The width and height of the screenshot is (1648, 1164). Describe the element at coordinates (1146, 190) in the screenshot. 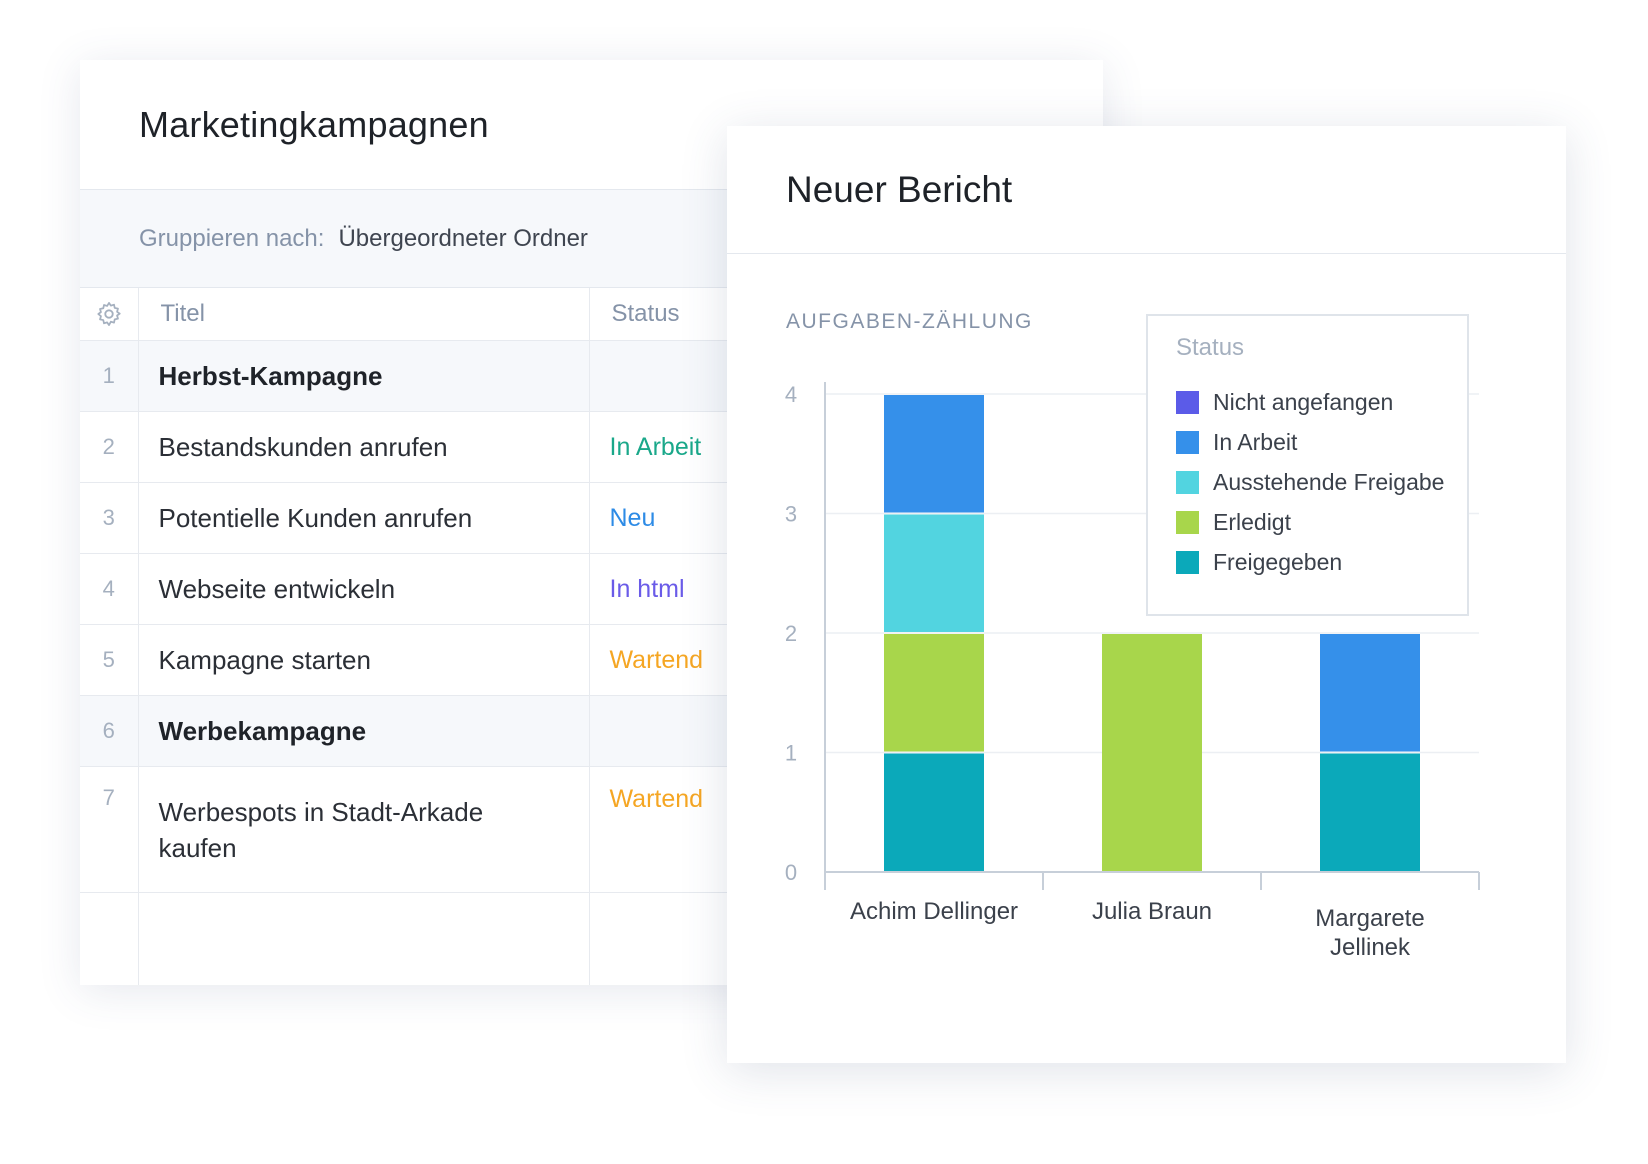

I see `report-header: Neuer Bericht` at that location.